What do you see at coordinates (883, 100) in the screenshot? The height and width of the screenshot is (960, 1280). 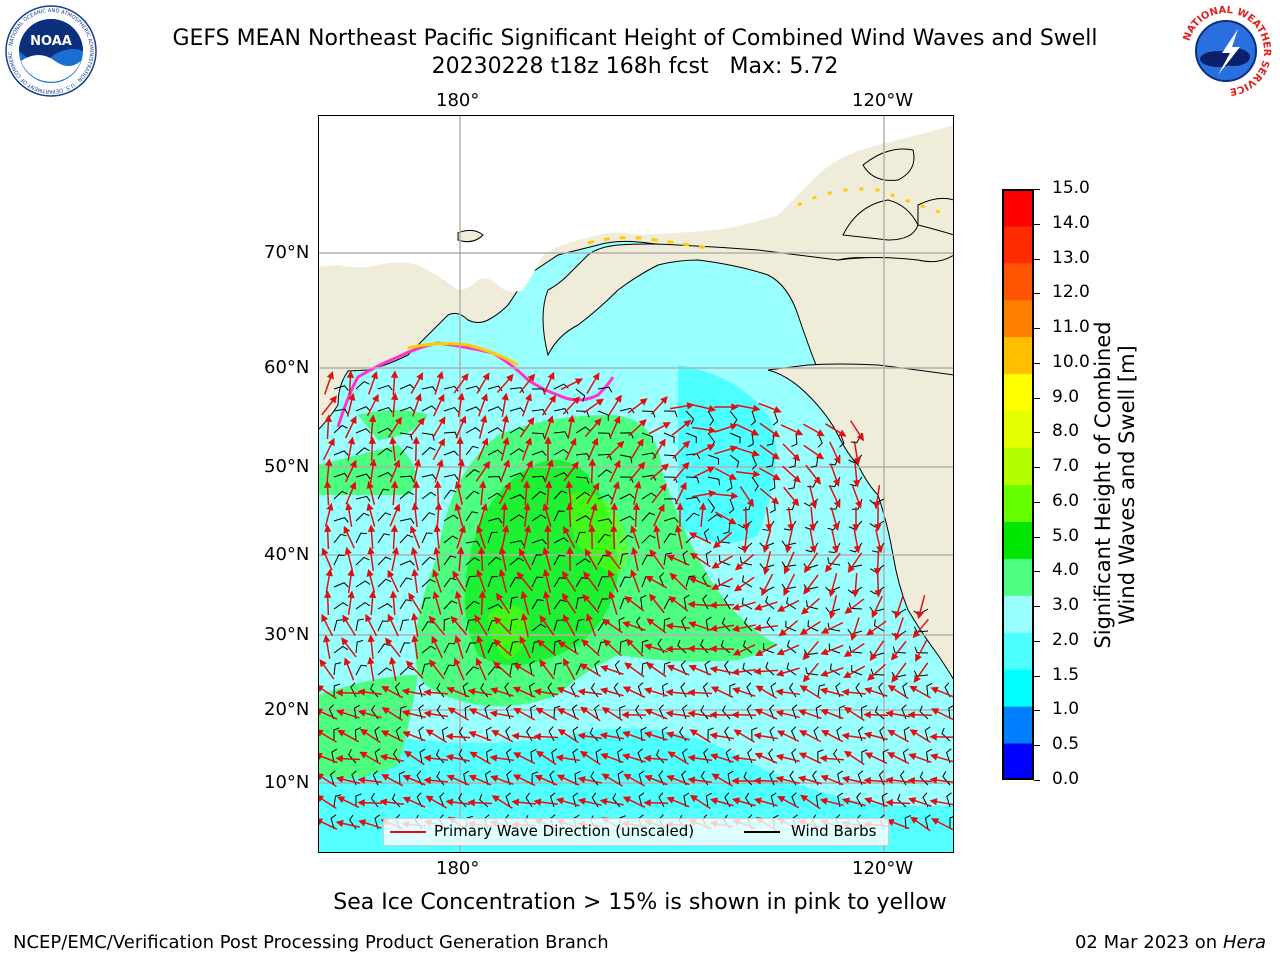 I see `lon-label-top-120w: 120°W` at bounding box center [883, 100].